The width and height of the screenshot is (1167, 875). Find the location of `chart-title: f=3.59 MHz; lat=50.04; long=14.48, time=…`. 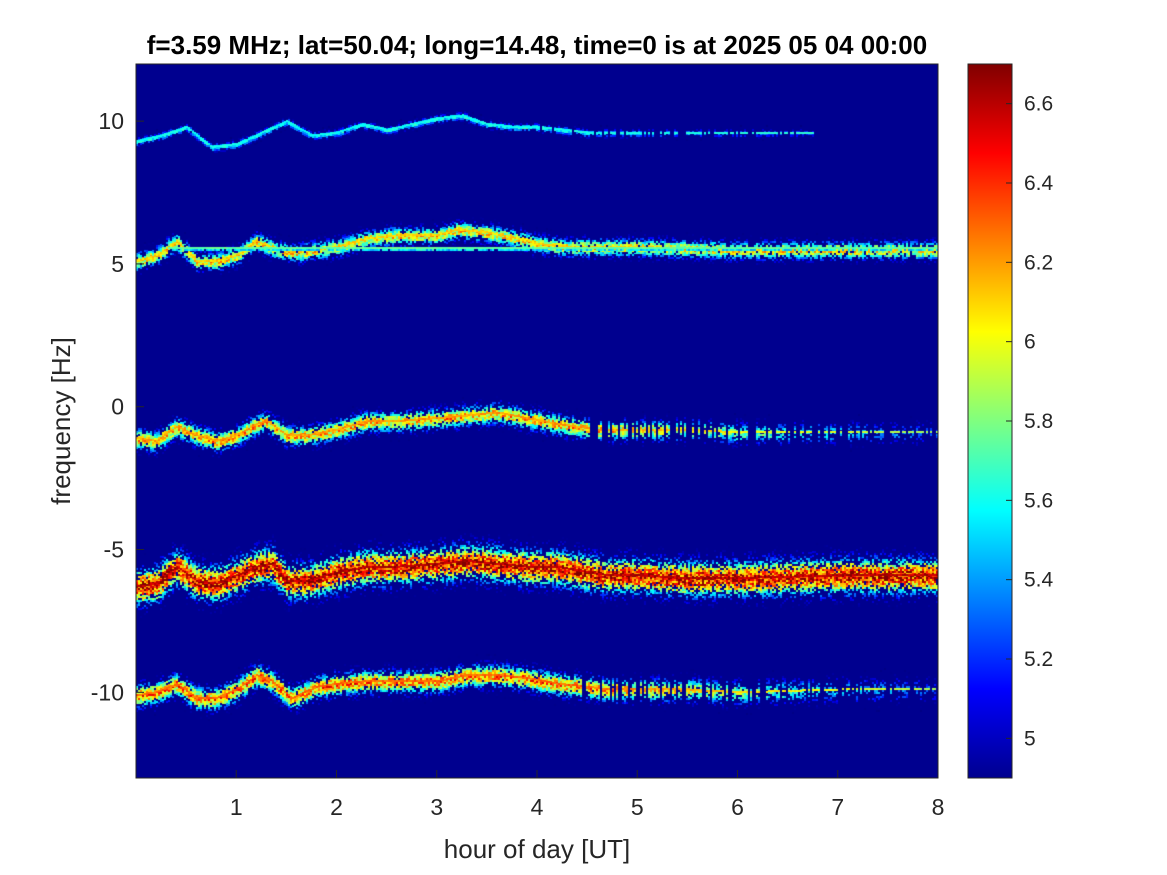

chart-title: f=3.59 MHz; lat=50.04; long=14.48, time=… is located at coordinates (537, 45).